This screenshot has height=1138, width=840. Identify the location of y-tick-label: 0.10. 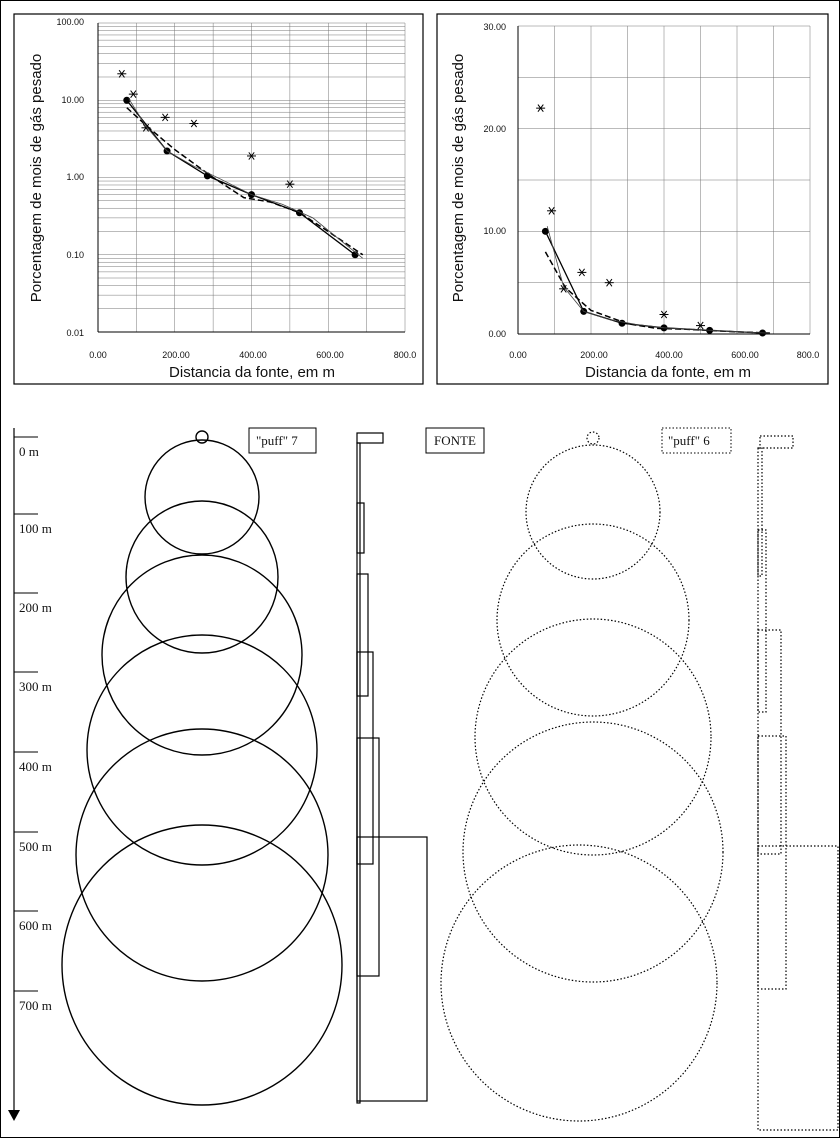
(75, 255).